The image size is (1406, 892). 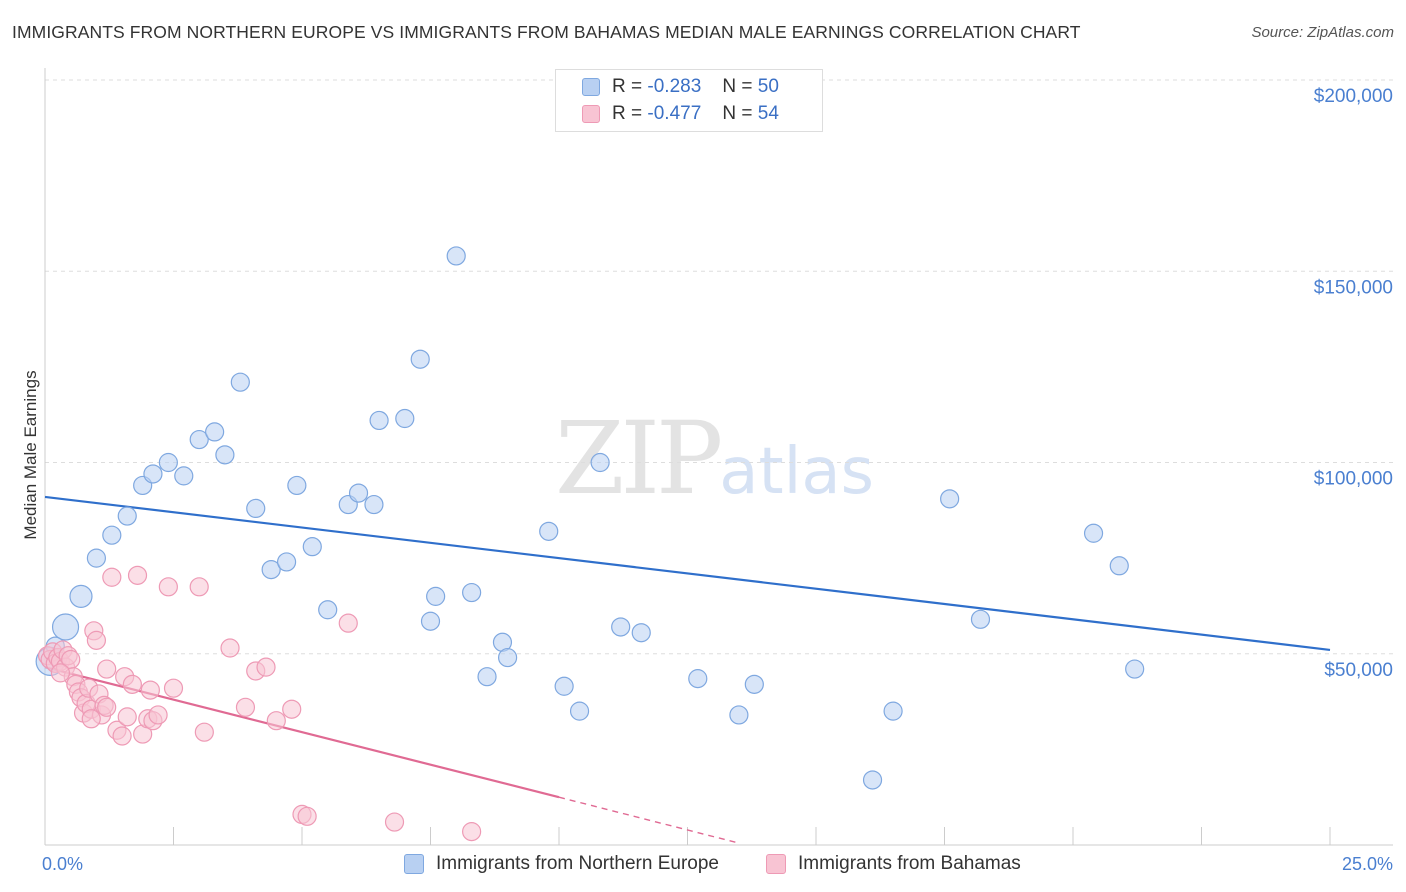 I want to click on correlation-legend: R = -0.283 N = 50 R = -0.477 N = 54, so click(x=689, y=100).